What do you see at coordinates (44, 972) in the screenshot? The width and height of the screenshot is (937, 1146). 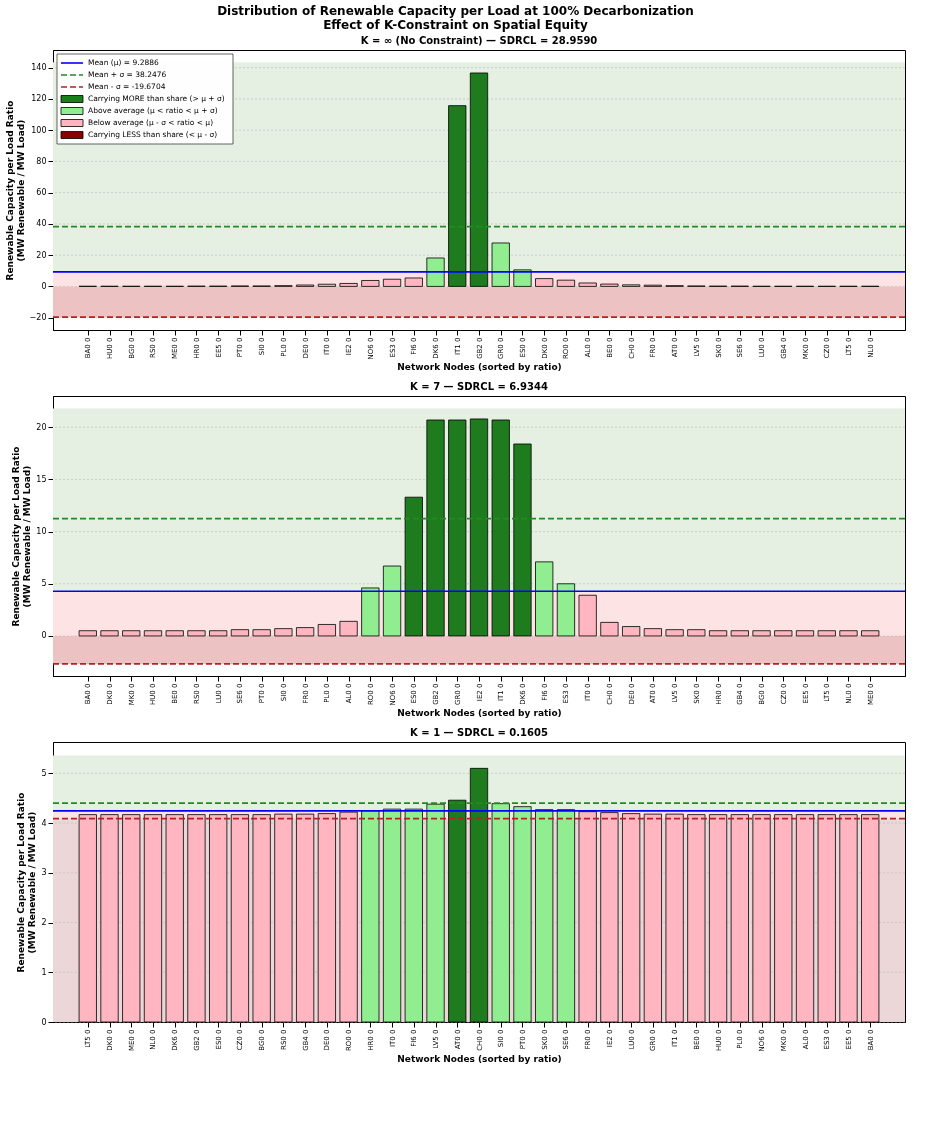 I see `y-tick-label: 1` at bounding box center [44, 972].